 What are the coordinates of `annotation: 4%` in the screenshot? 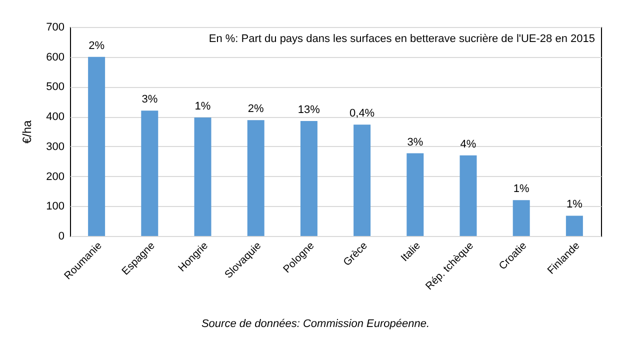 It's located at (468, 144).